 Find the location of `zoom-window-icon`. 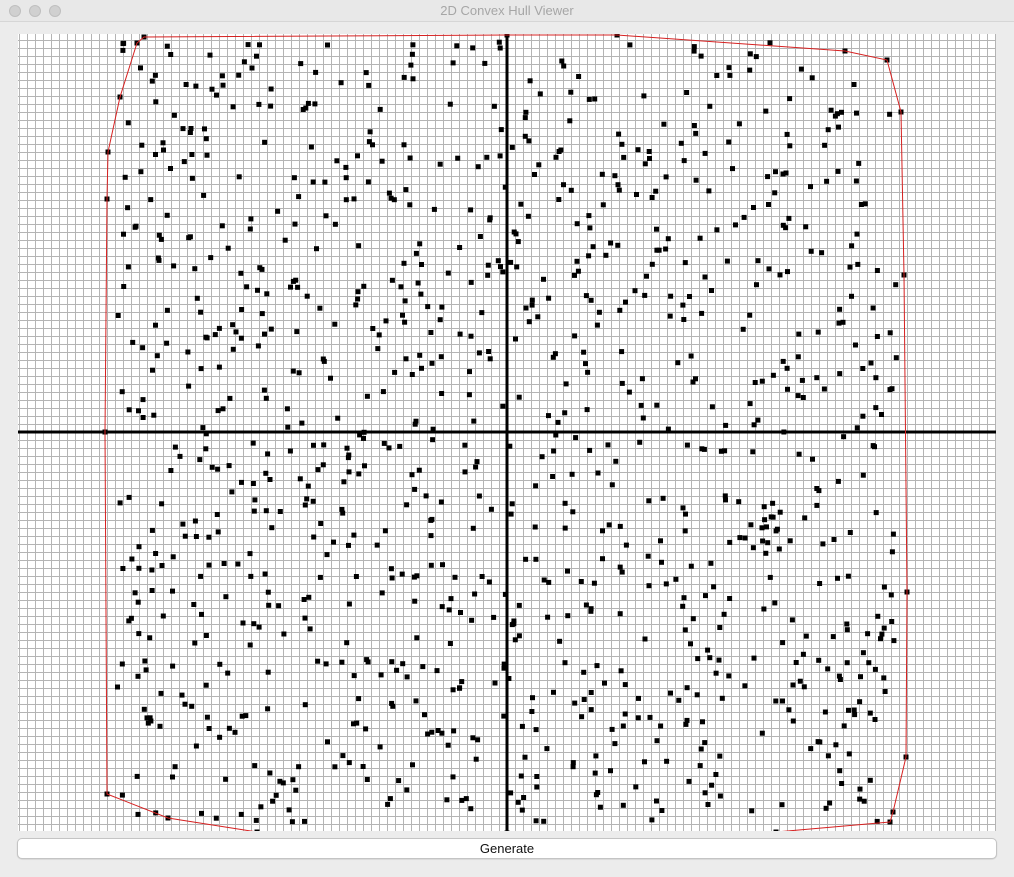

zoom-window-icon is located at coordinates (55, 11).